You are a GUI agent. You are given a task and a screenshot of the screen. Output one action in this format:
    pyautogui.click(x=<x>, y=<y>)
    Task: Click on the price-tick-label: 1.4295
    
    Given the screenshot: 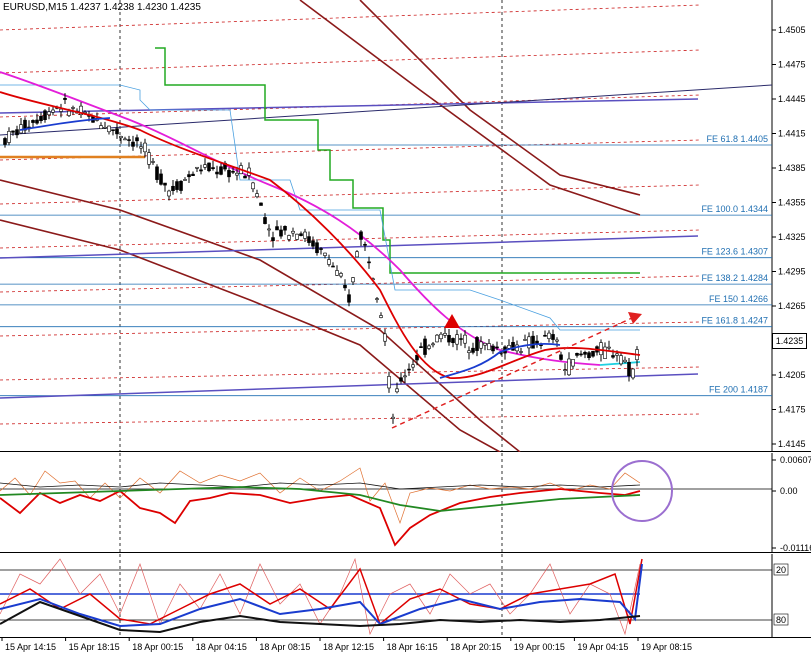 What is the action you would take?
    pyautogui.click(x=792, y=272)
    